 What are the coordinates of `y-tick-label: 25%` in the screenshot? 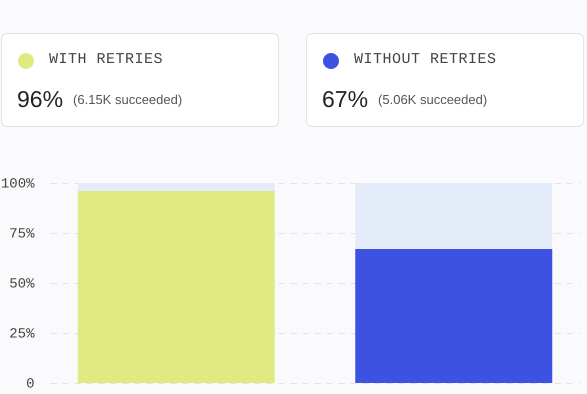 It's located at (22, 334).